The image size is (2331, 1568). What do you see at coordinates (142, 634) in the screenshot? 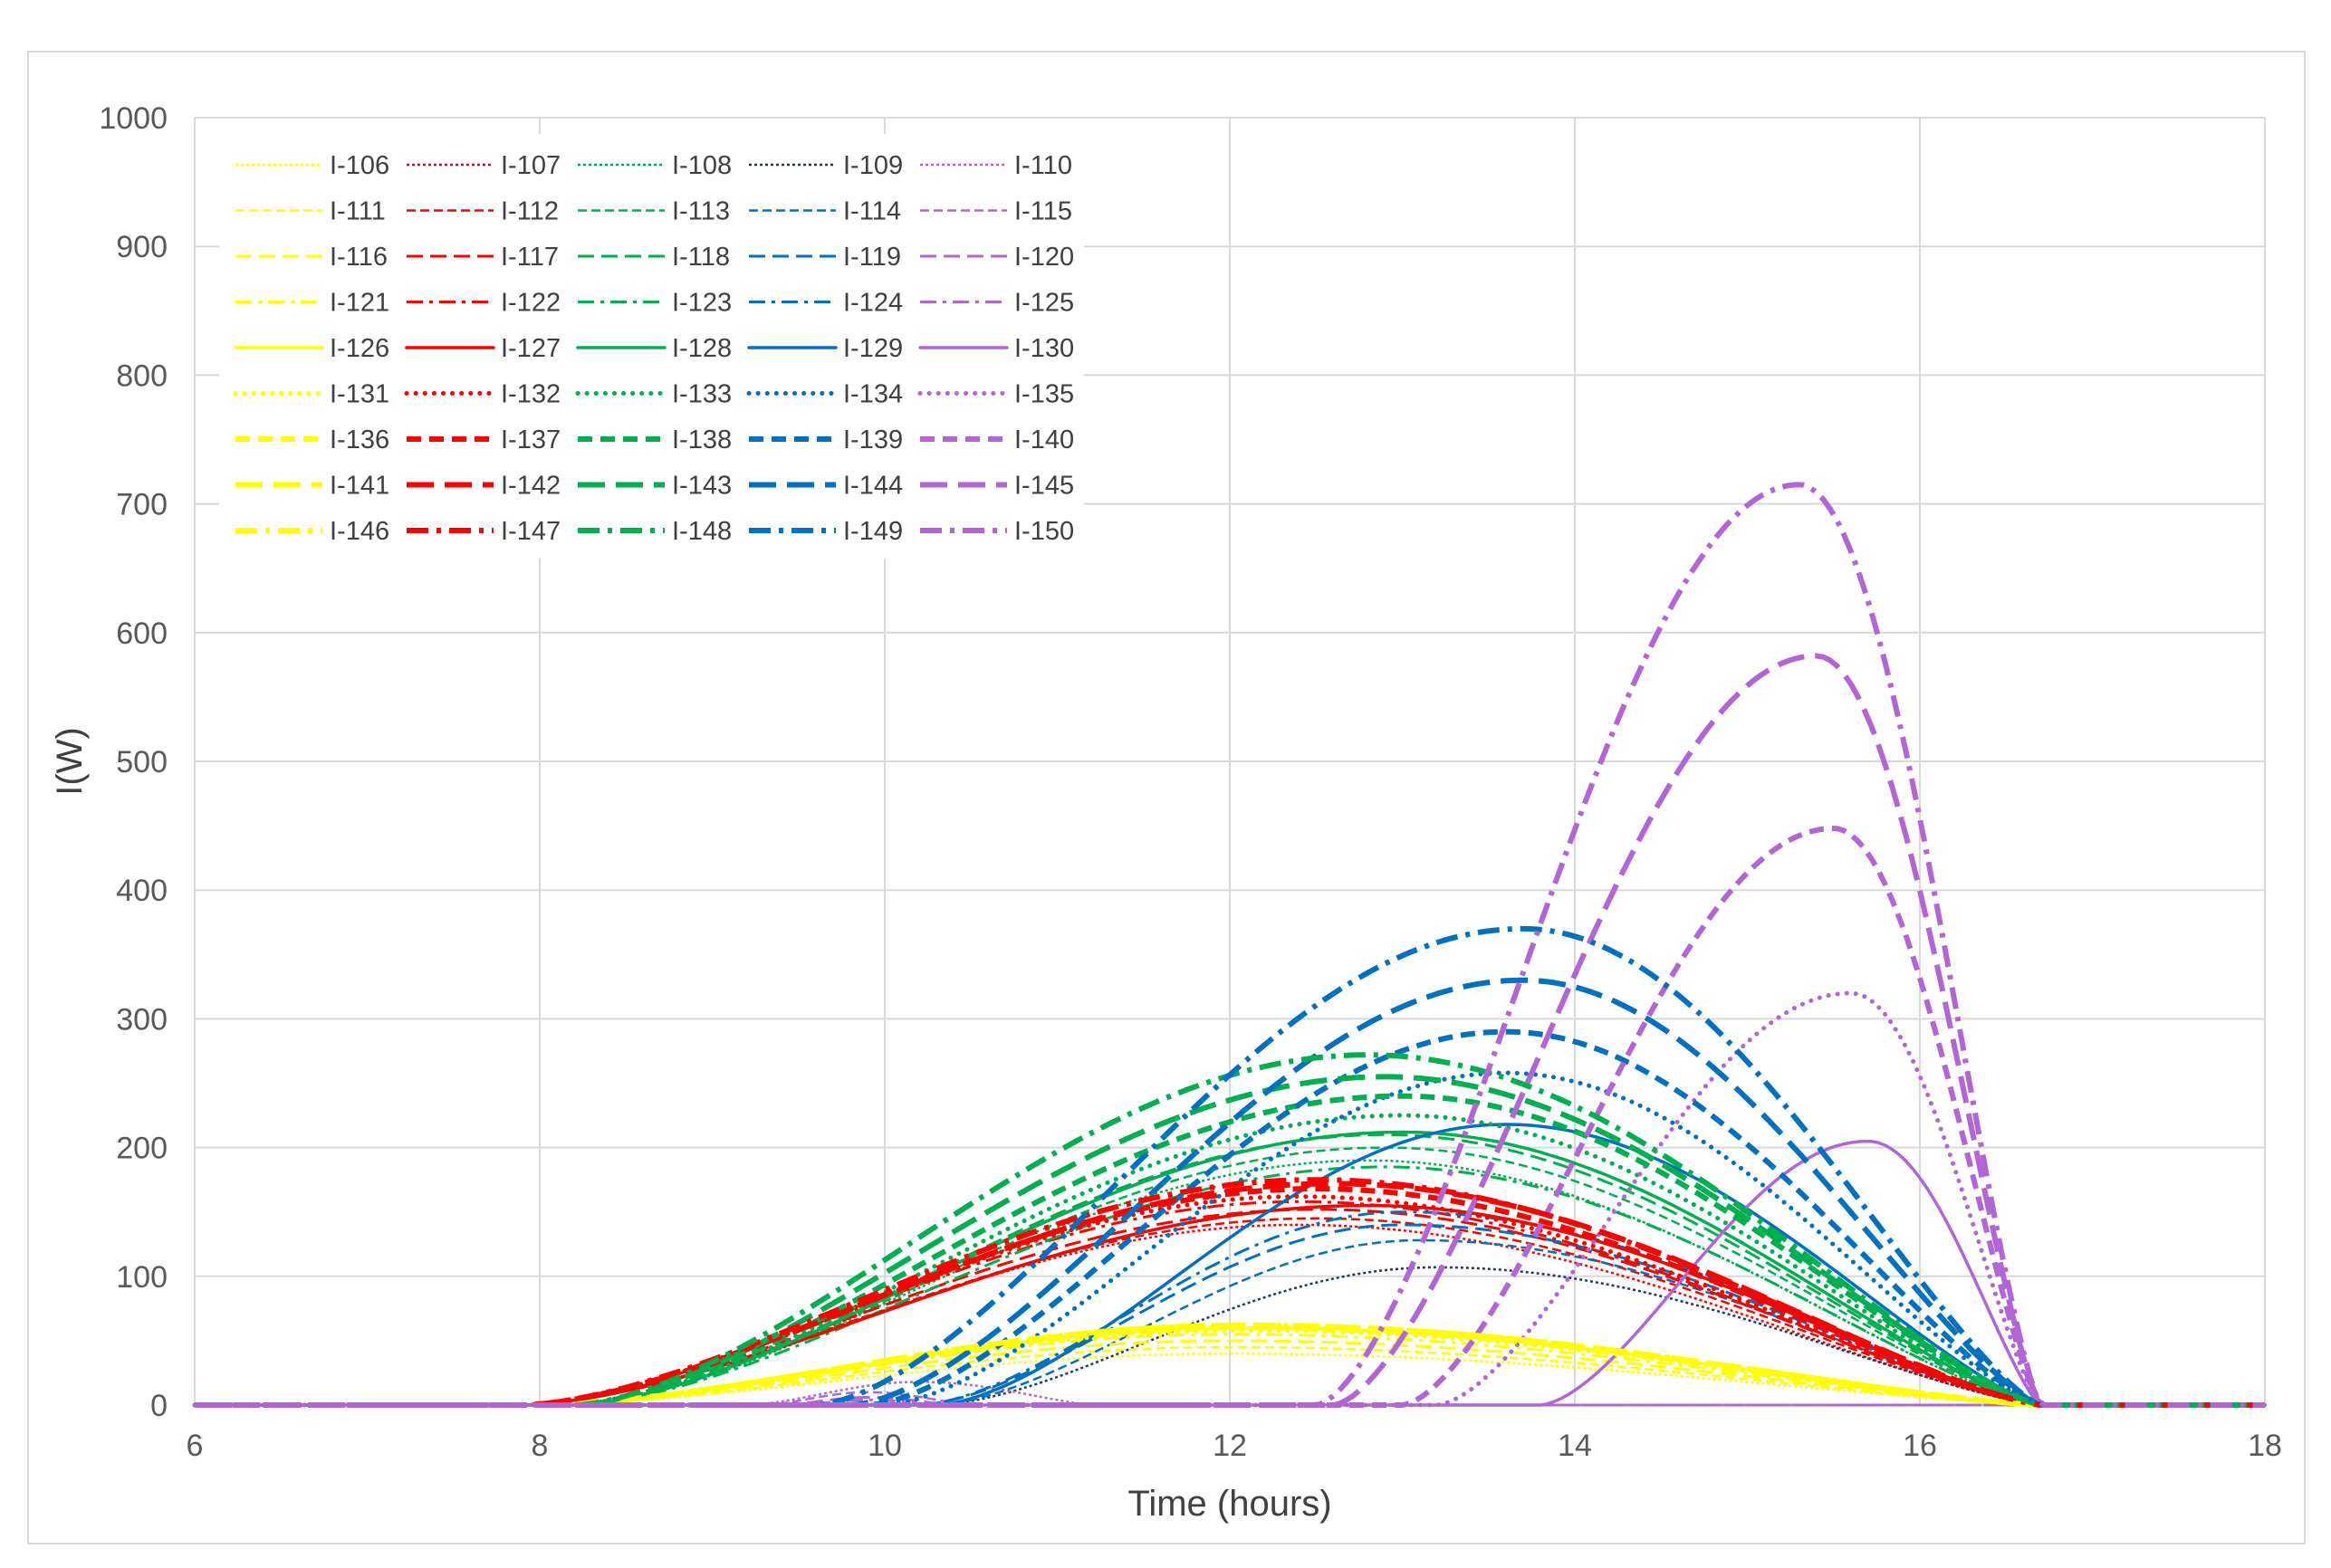
I see `y-tick-label: 600` at bounding box center [142, 634].